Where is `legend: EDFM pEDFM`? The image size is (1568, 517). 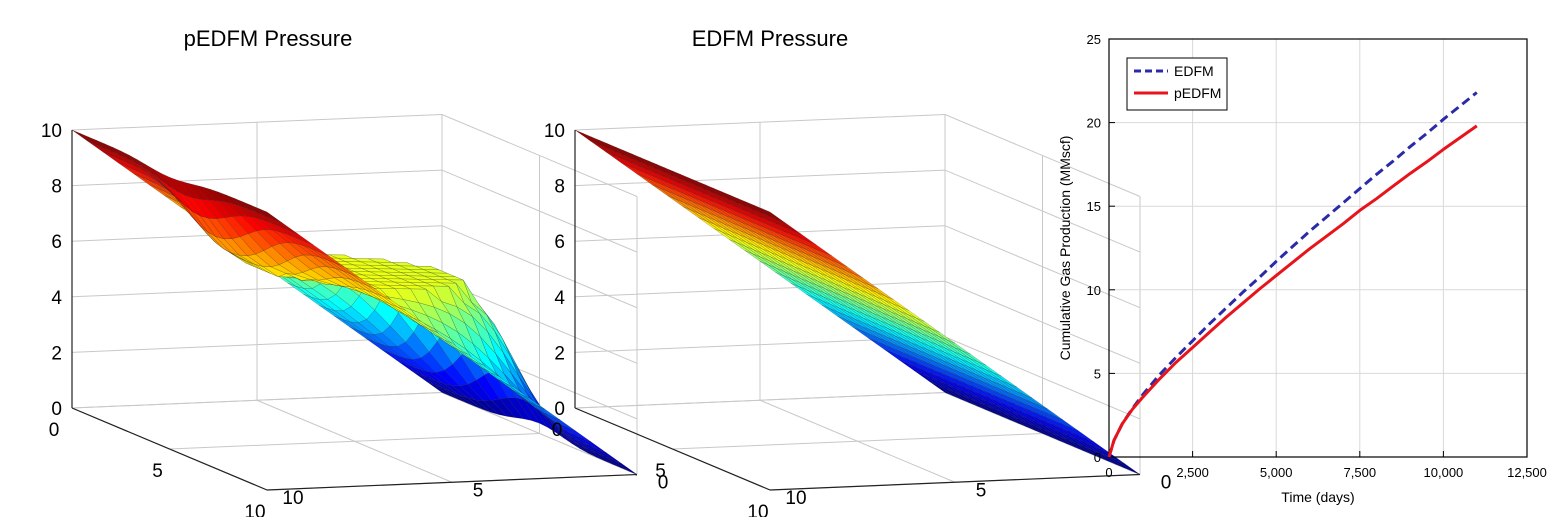 legend: EDFM pEDFM is located at coordinates (1177, 84).